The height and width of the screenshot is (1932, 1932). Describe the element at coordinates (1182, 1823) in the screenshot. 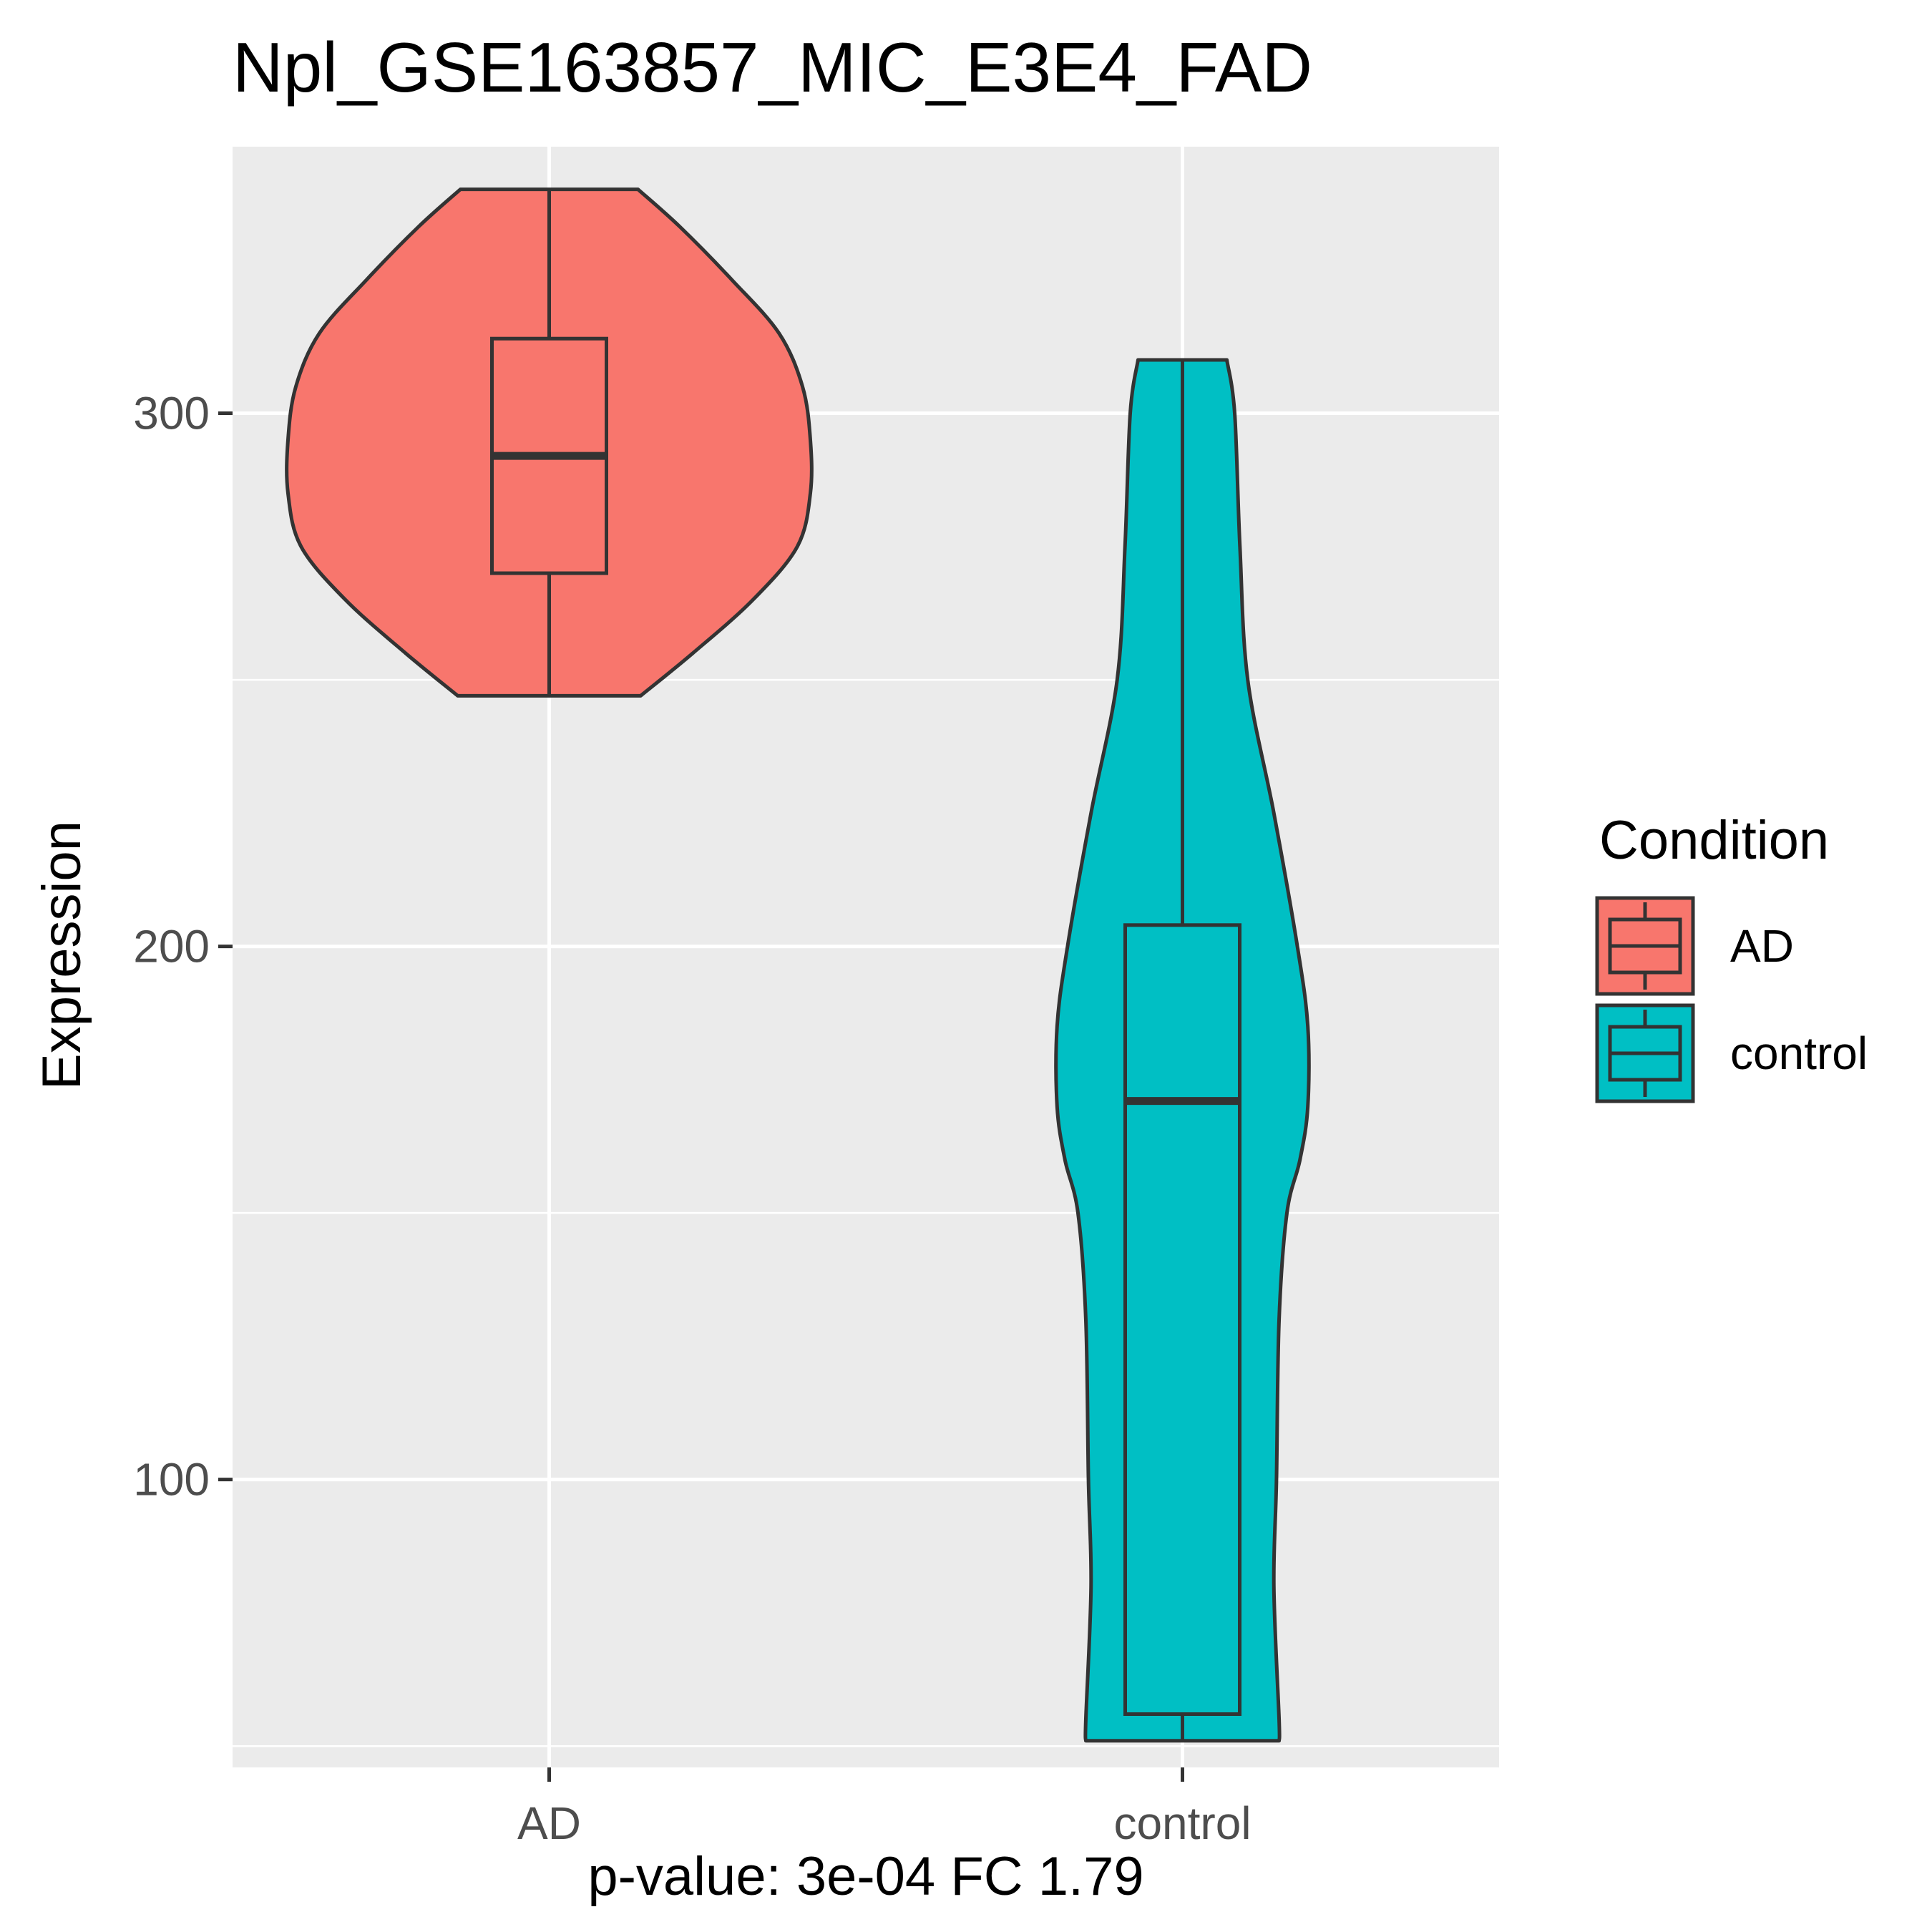

I see `x-tick-label: control` at that location.